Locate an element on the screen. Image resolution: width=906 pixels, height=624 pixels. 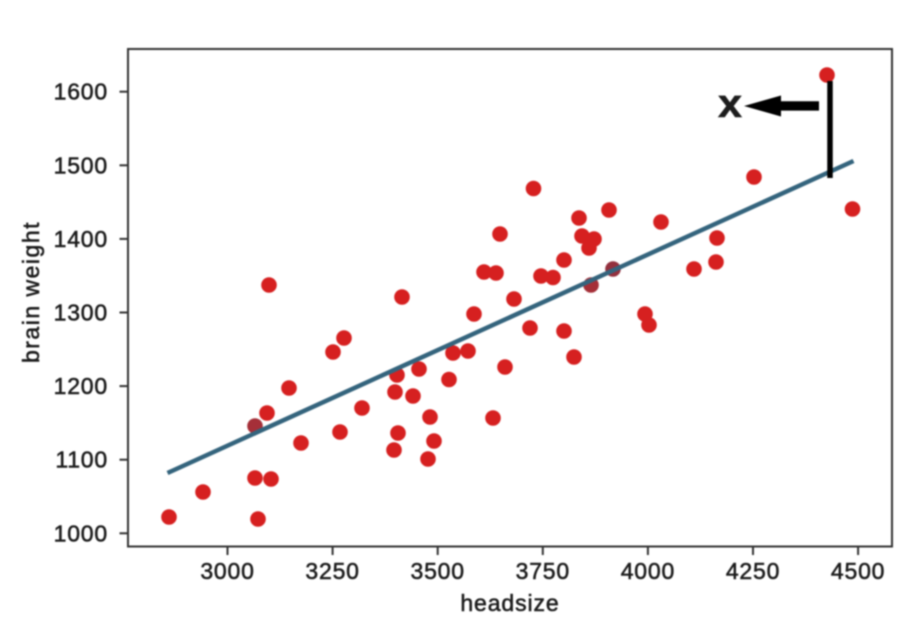
svg-text: 1100 is located at coordinates (81, 460).